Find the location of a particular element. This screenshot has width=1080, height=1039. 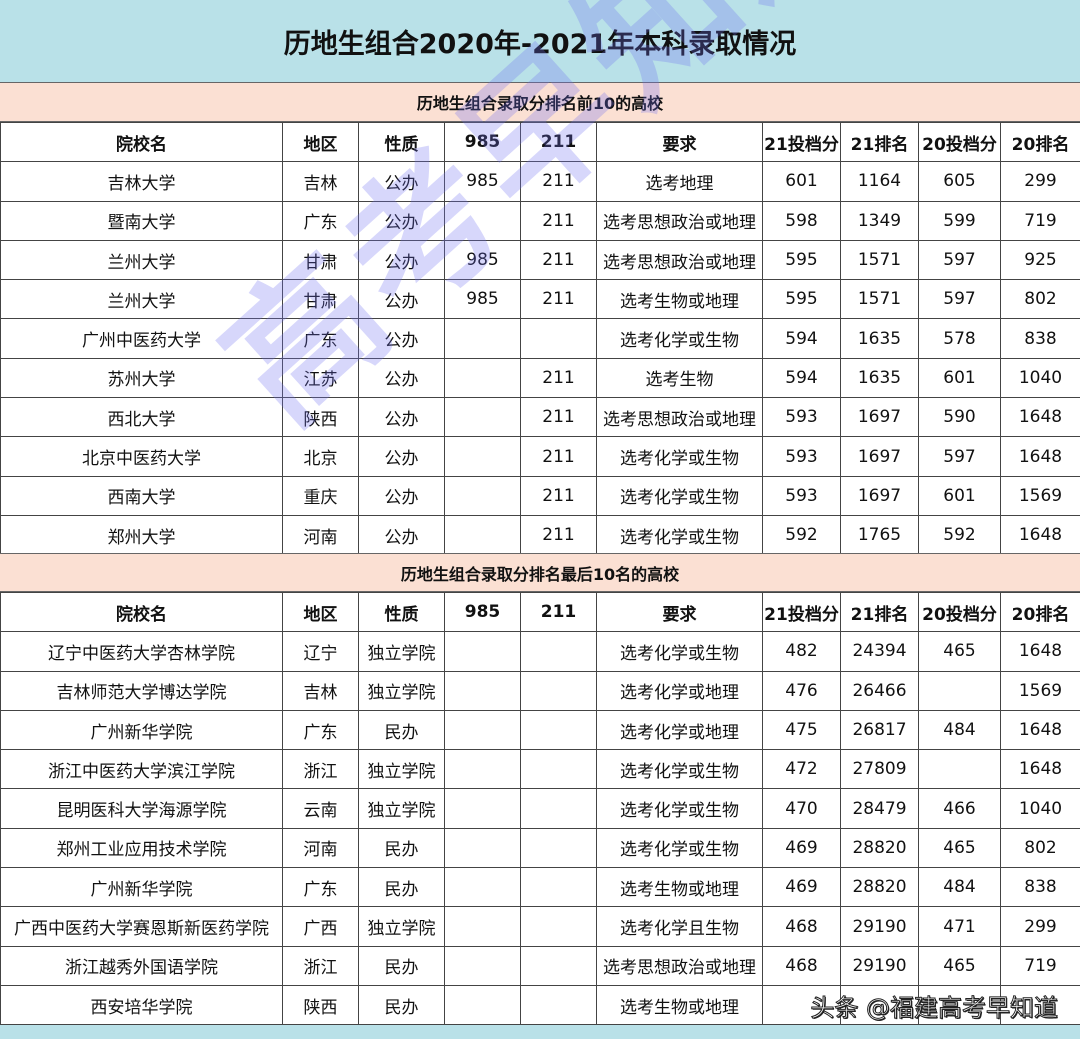

table-cell: 浙江 is located at coordinates (320, 965).